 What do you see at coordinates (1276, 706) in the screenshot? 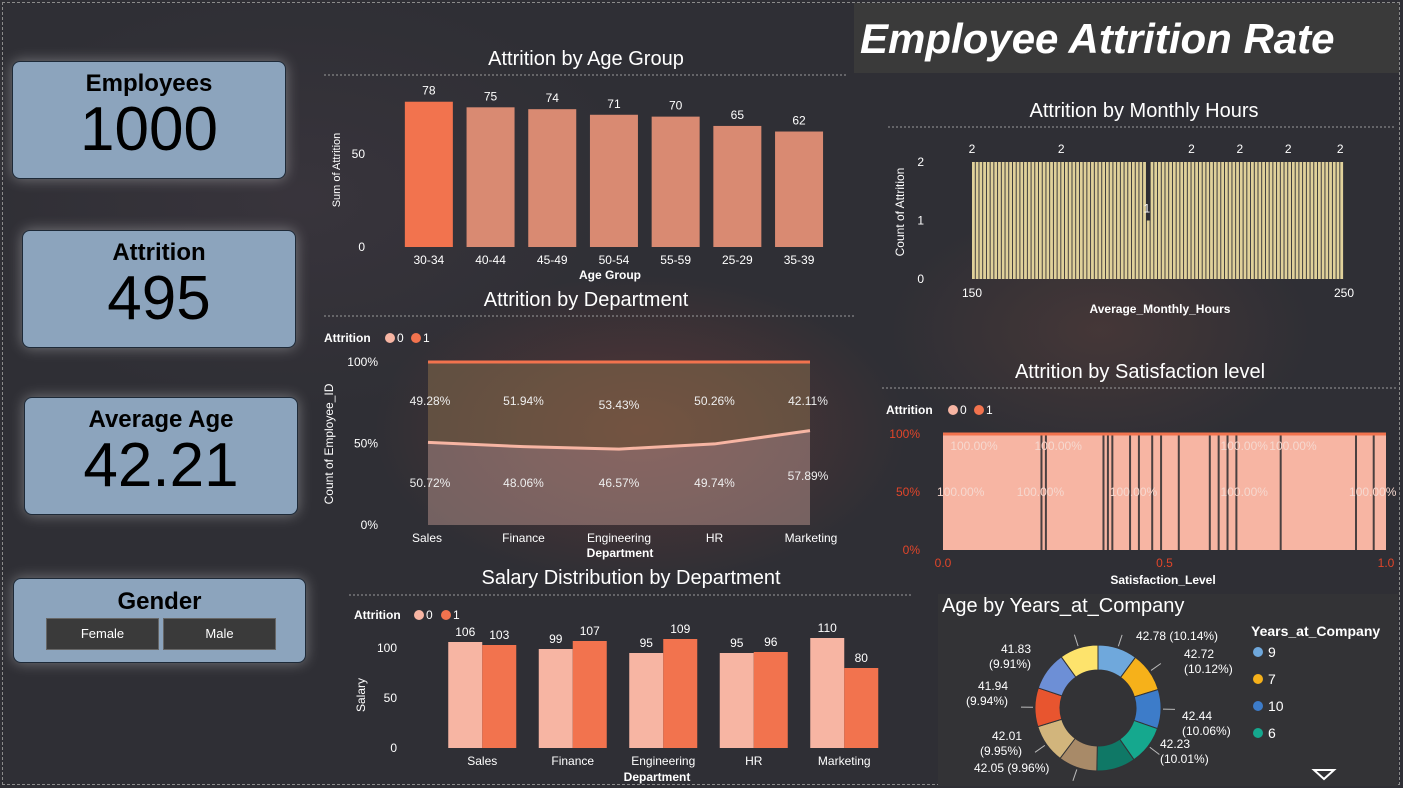
I see `donut-legend-label-2: 10` at bounding box center [1276, 706].